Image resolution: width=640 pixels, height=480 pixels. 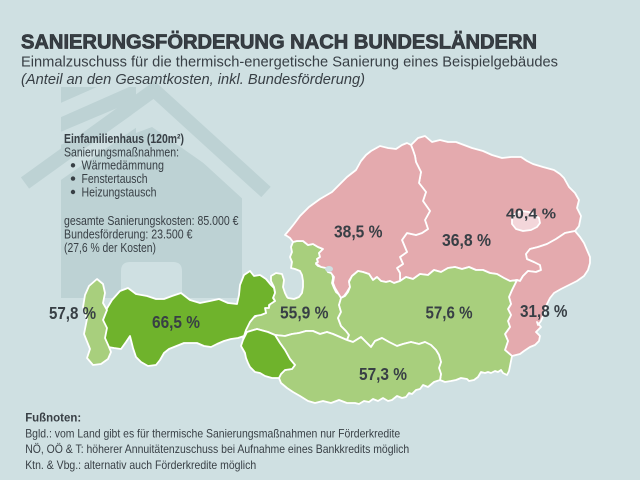 What do you see at coordinates (449, 313) in the screenshot?
I see `svg-text: 57,6 %` at bounding box center [449, 313].